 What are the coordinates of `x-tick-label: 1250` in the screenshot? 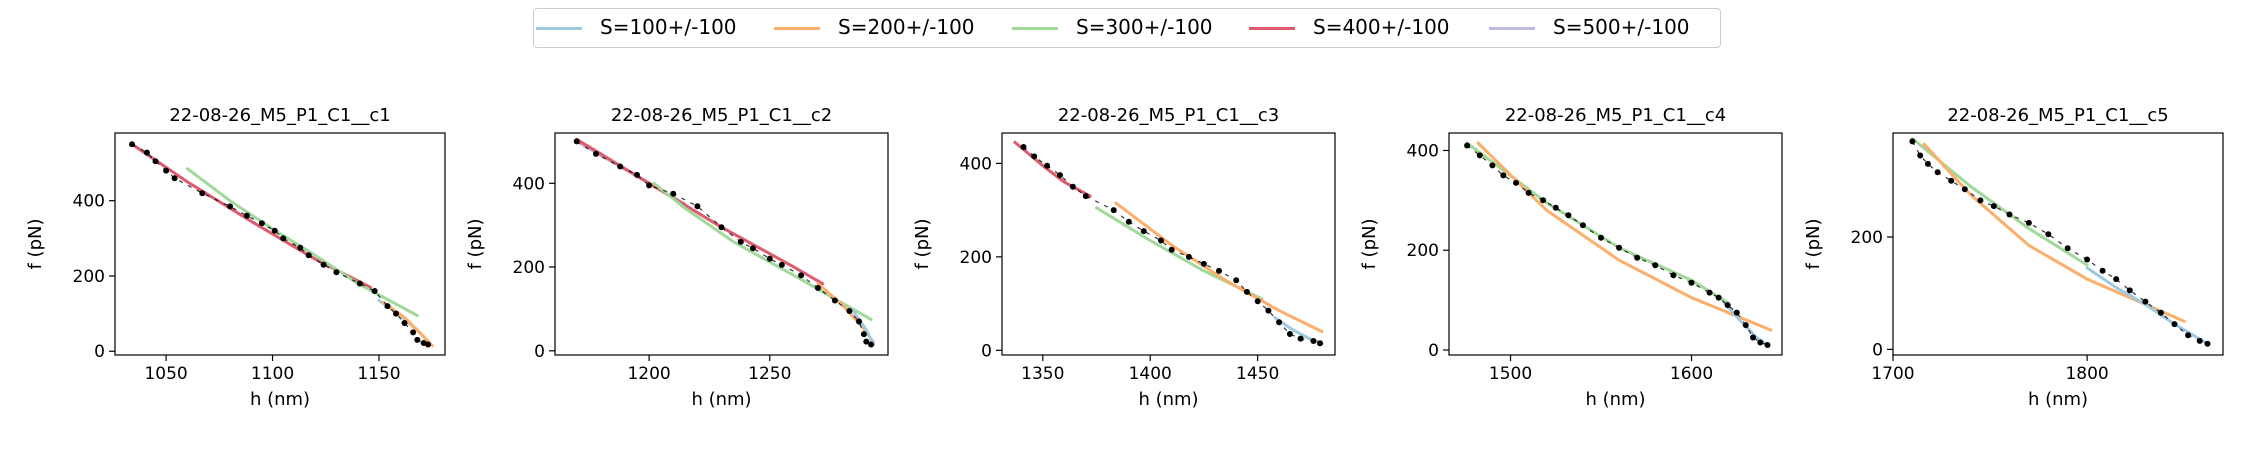 It's located at (769, 374).